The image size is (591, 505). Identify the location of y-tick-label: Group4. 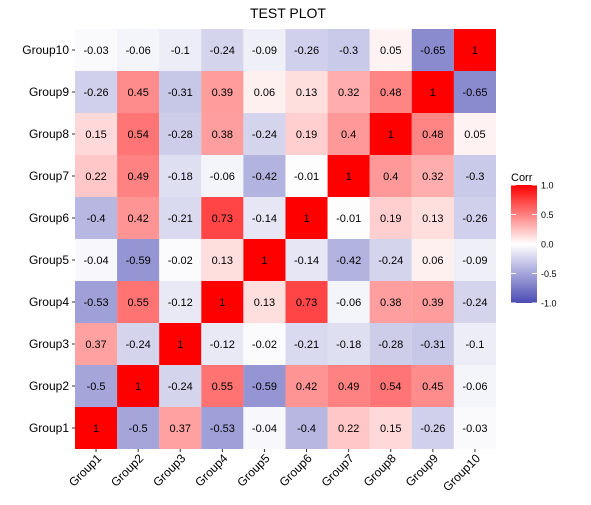
(49, 302).